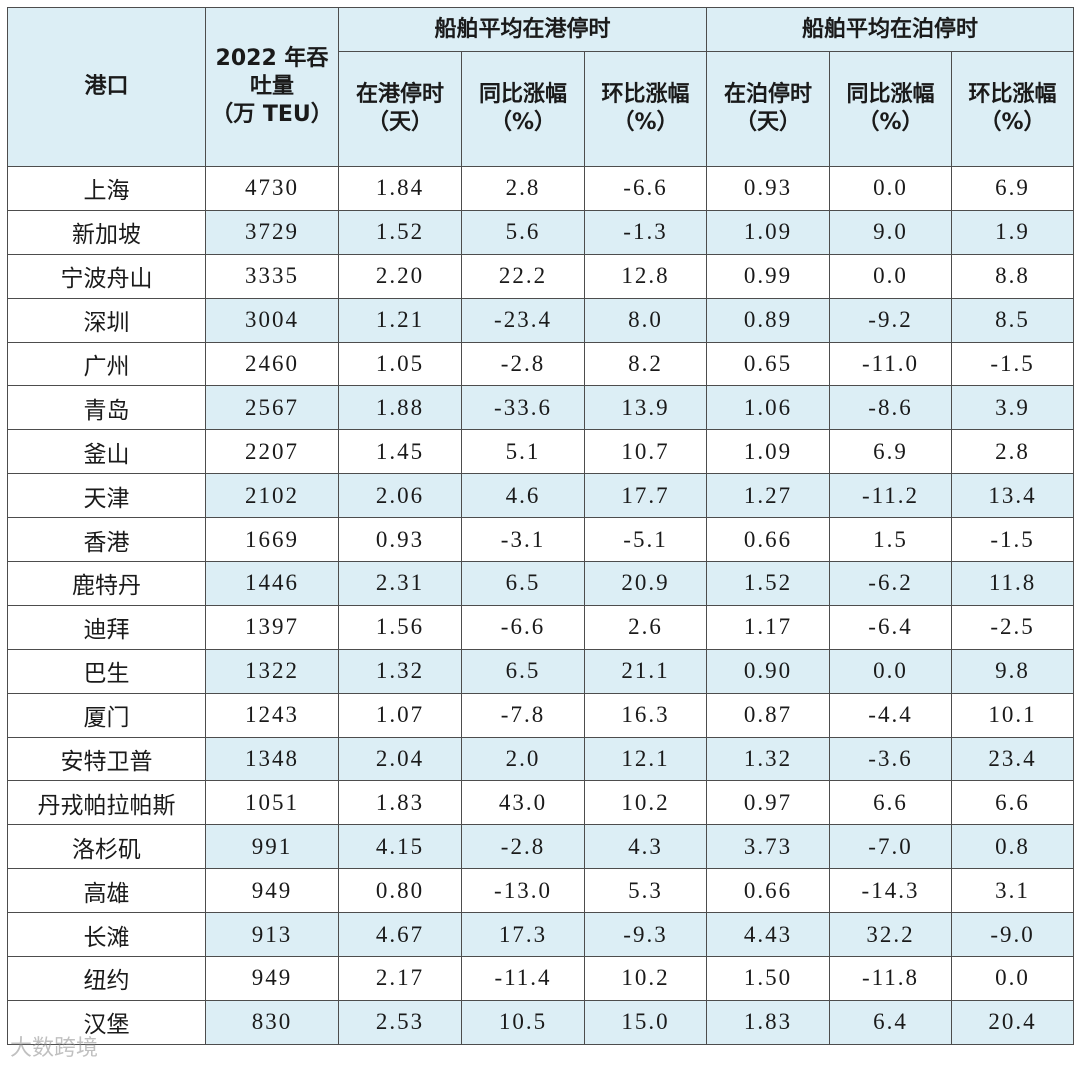  What do you see at coordinates (891, 935) in the screenshot?
I see `berth-yoy-cell: 32.2` at bounding box center [891, 935].